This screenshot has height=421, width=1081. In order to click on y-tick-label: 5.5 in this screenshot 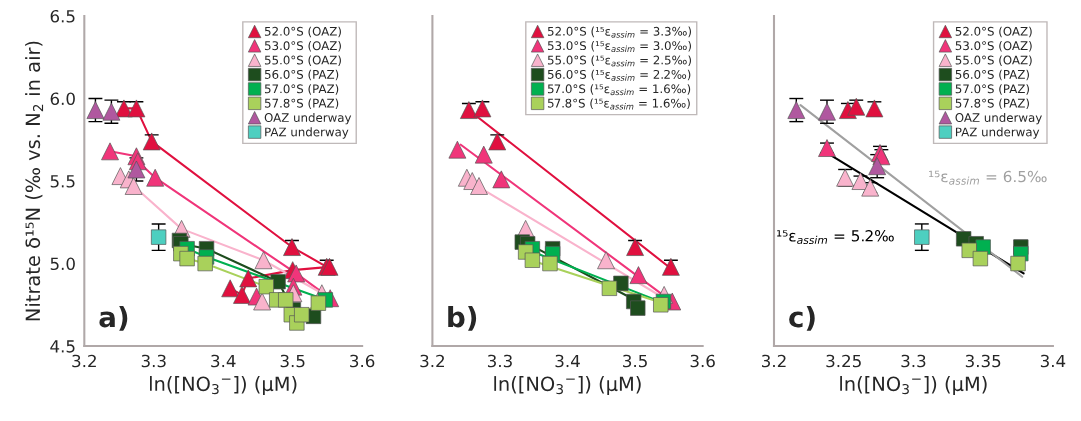, I will do `click(62, 181)`.